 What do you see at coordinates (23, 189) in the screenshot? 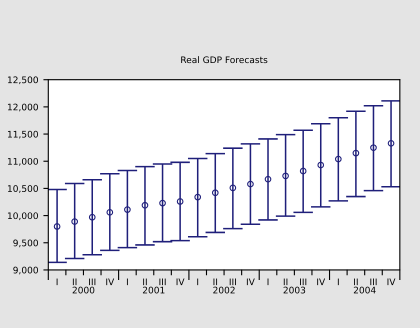
I see `y-tick-label: 10,500` at bounding box center [23, 189].